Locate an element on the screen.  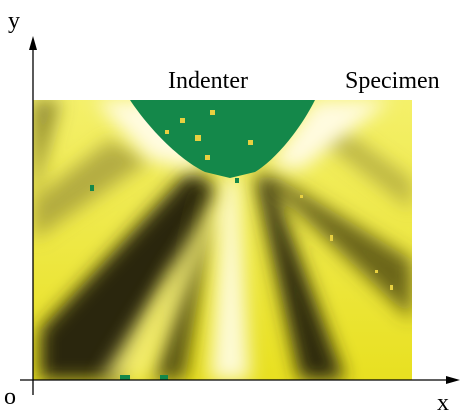
indenter is located at coordinates (222, 139).